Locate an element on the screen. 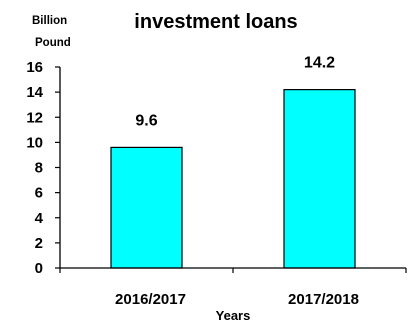  x-axis-categories: 2016/2017 2017/2018 is located at coordinates (237, 299).